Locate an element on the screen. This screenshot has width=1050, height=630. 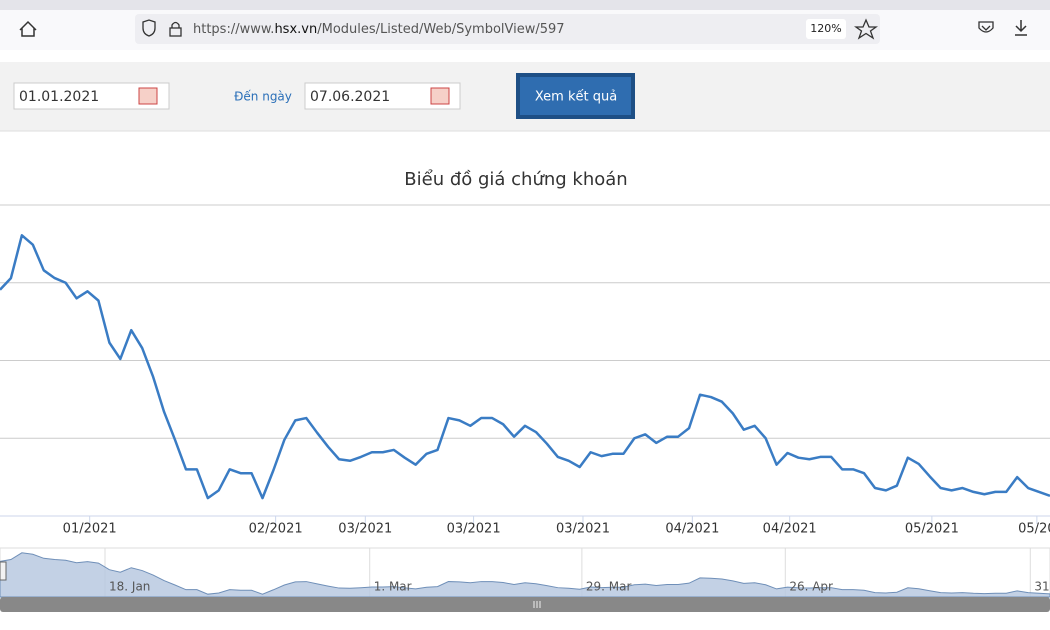
navigator-handle is located at coordinates (3, 571).